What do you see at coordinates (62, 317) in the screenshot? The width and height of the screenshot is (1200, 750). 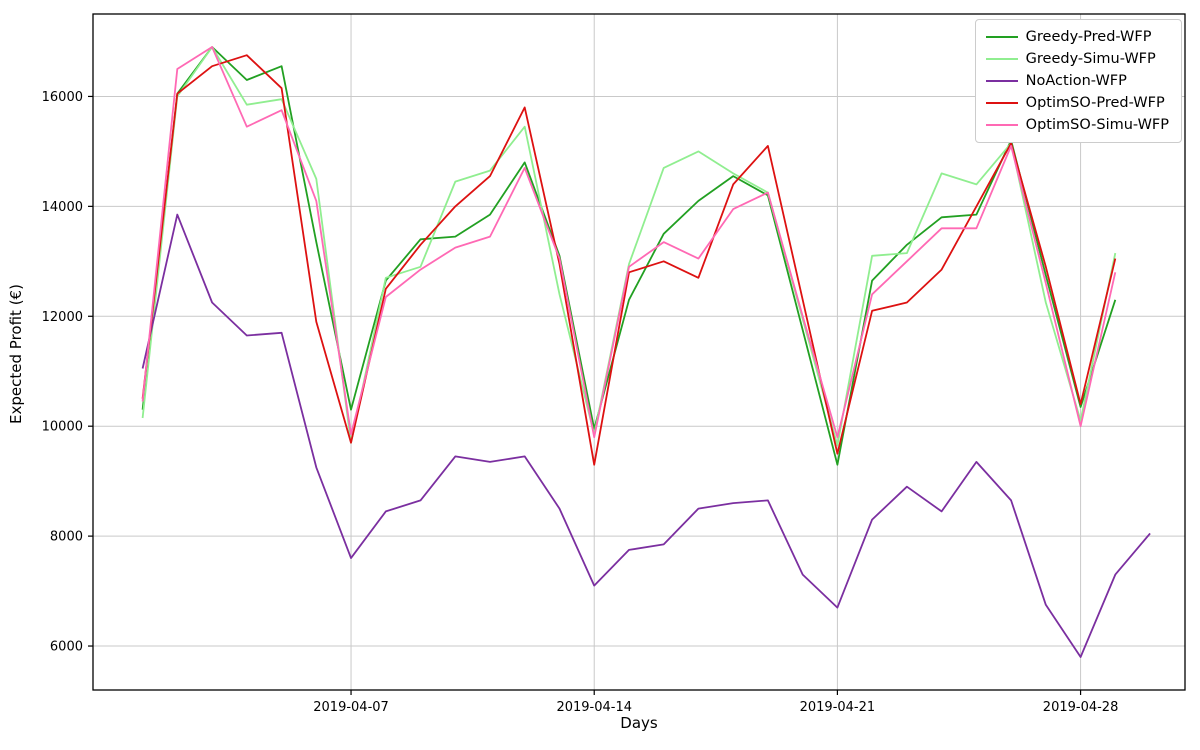 I see `y-tick-label: 12000` at bounding box center [62, 317].